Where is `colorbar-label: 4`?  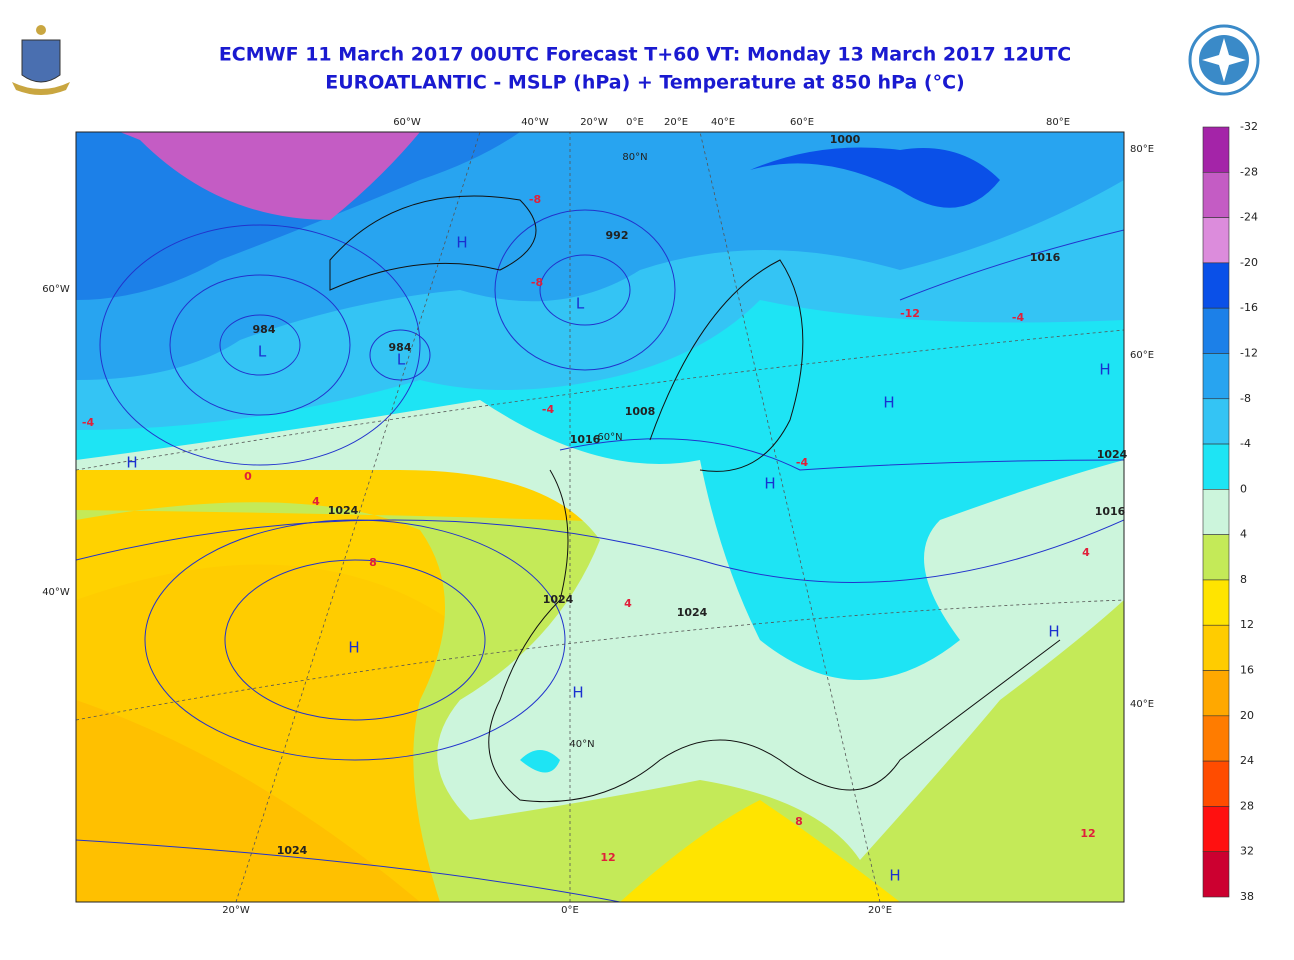
colorbar-label: 4 is located at coordinates (1243, 534).